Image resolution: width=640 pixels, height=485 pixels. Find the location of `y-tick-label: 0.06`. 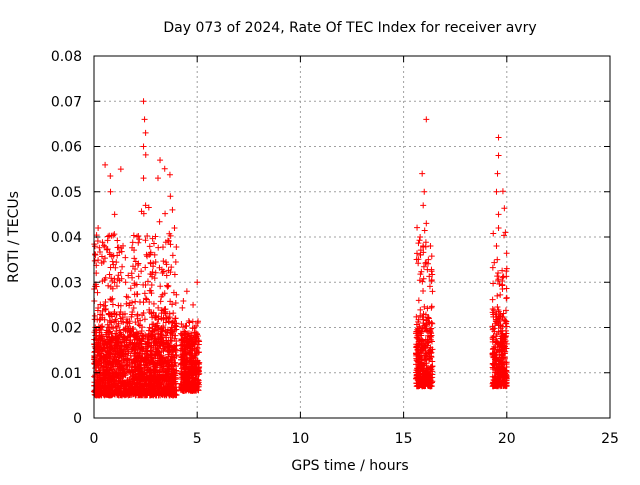

y-tick-label: 0.06 is located at coordinates (66, 148).